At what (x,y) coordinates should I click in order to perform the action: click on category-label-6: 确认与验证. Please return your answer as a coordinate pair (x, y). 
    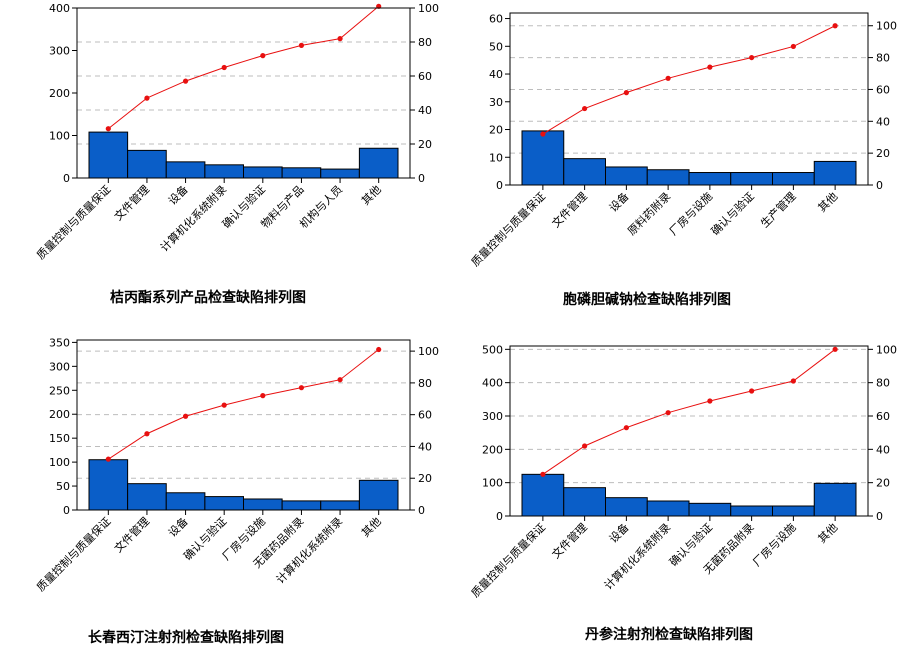
    Looking at the image, I should click on (732, 213).